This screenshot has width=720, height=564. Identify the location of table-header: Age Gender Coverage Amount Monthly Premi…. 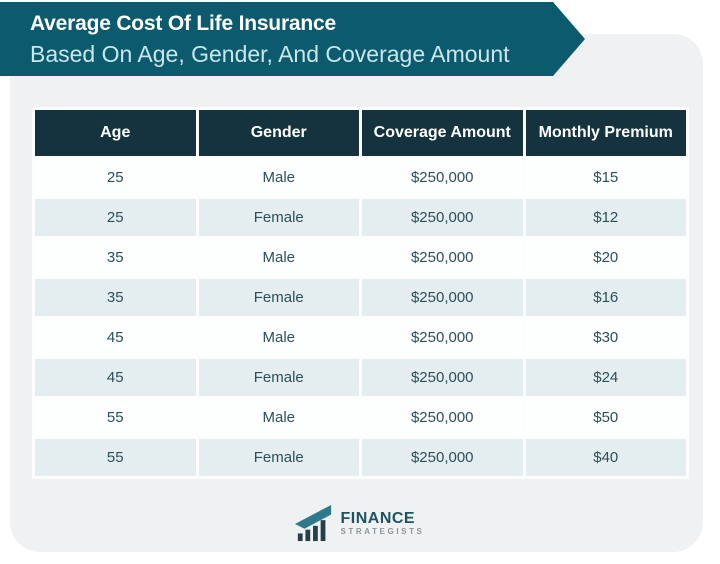
(360, 133).